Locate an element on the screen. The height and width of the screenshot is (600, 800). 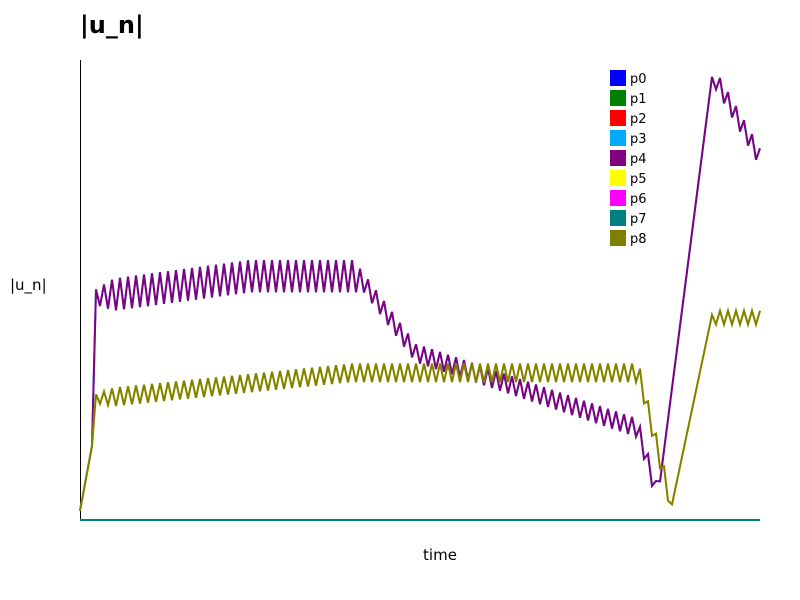
legend-swatch-p1 is located at coordinates (618, 98).